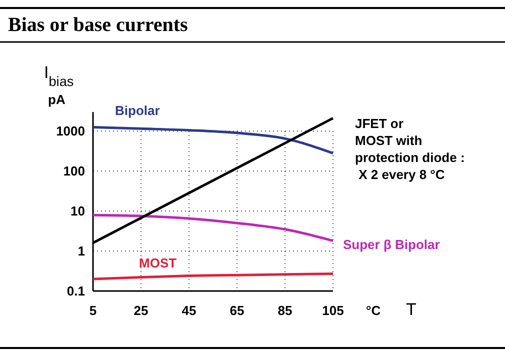  I want to click on series-label: JFET or MOST with protection diode : X 2 every 8 °C, so click(410, 149).